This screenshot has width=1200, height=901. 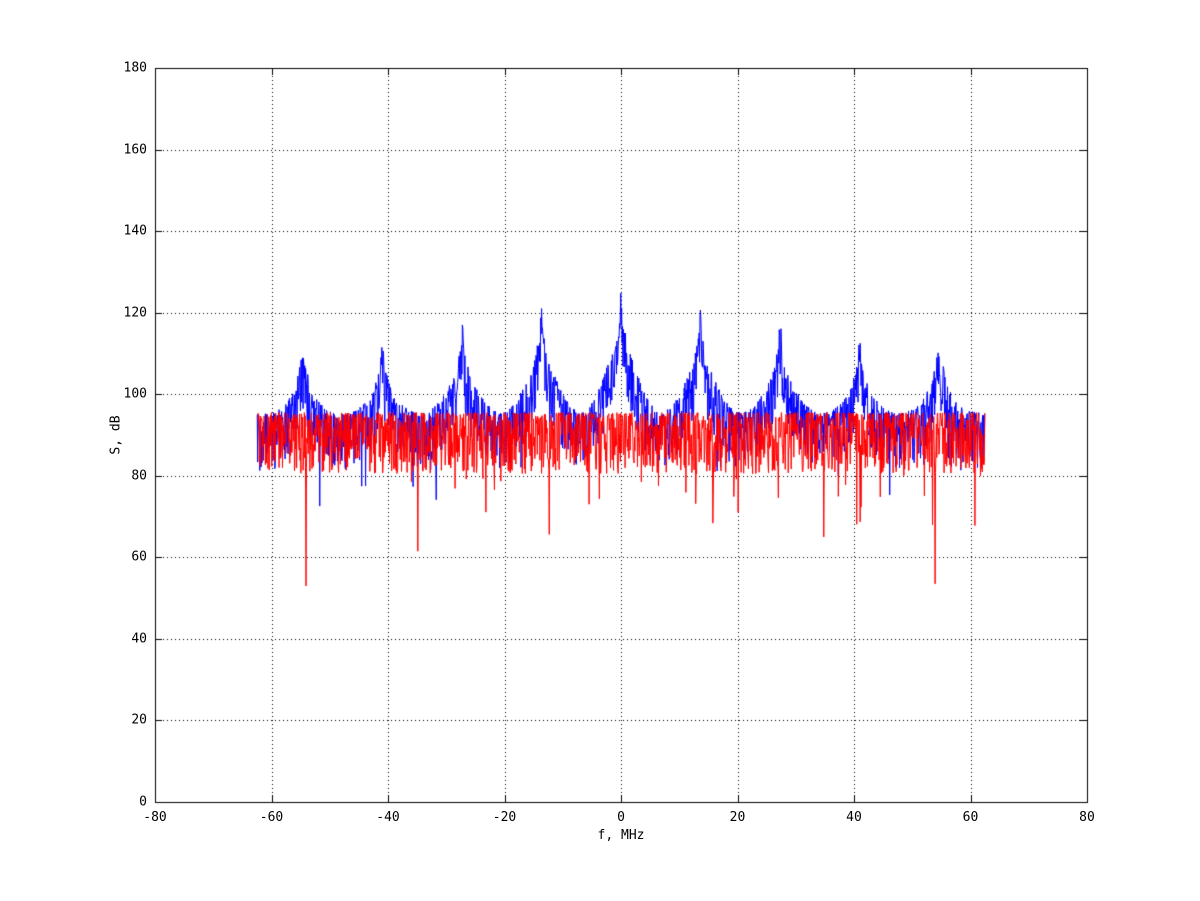 What do you see at coordinates (970, 817) in the screenshot?
I see `x-tick-label-60: 60` at bounding box center [970, 817].